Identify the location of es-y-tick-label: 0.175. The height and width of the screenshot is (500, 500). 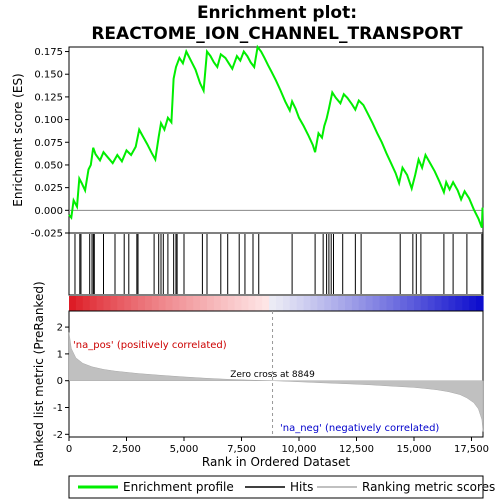
(48, 52).